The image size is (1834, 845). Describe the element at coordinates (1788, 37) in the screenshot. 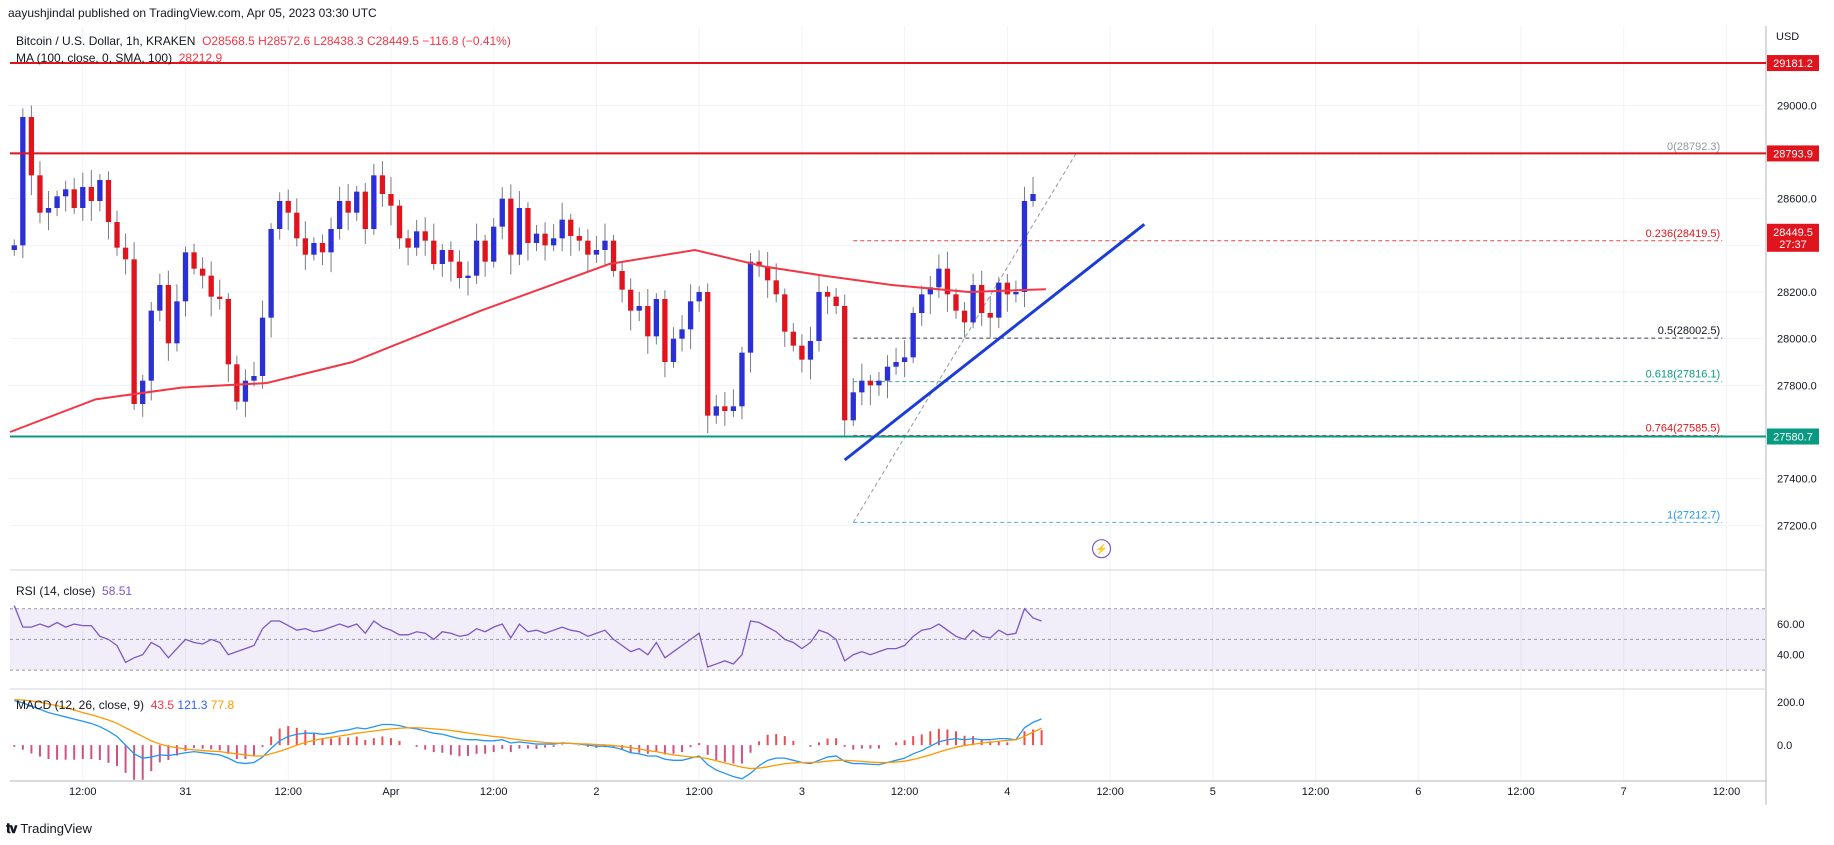

I see `currency-label: USD` at that location.